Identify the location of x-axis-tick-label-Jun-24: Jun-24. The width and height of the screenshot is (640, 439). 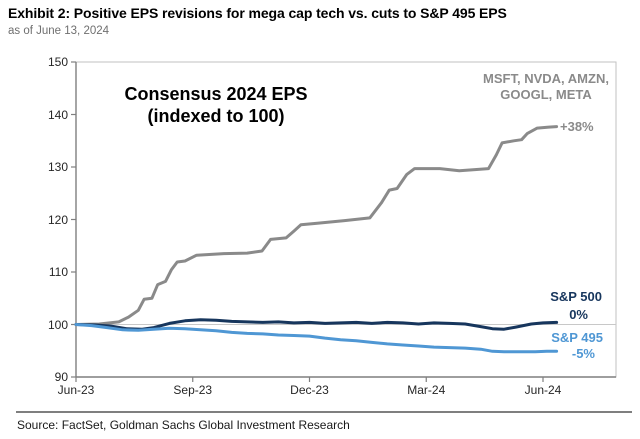
(543, 390).